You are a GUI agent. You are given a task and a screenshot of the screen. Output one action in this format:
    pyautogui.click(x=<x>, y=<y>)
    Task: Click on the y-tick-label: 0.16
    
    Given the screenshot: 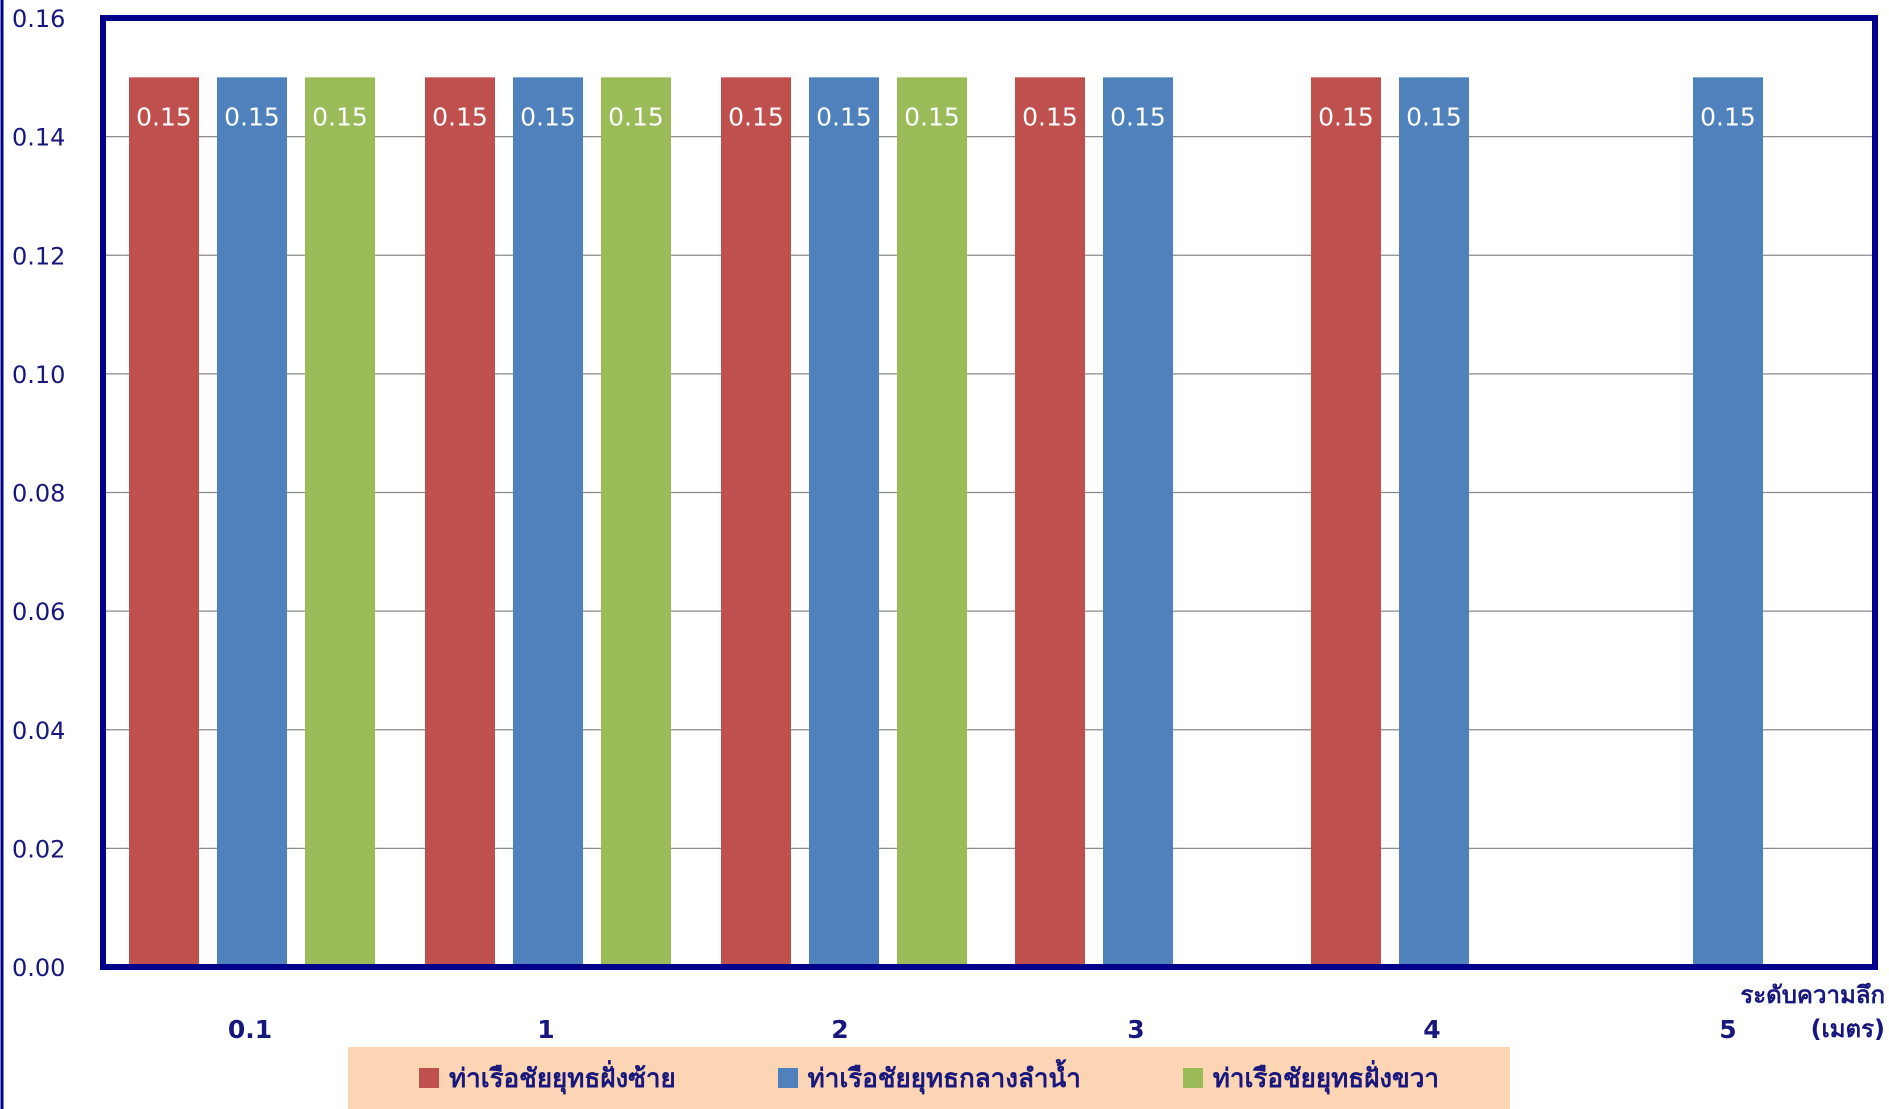 What is the action you would take?
    pyautogui.click(x=38, y=19)
    